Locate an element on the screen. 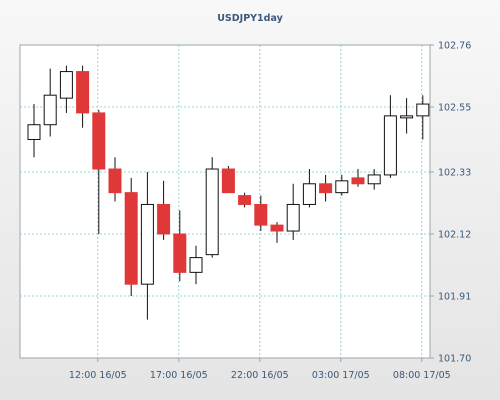  y-tick-label: 101.70 is located at coordinates (454, 359).